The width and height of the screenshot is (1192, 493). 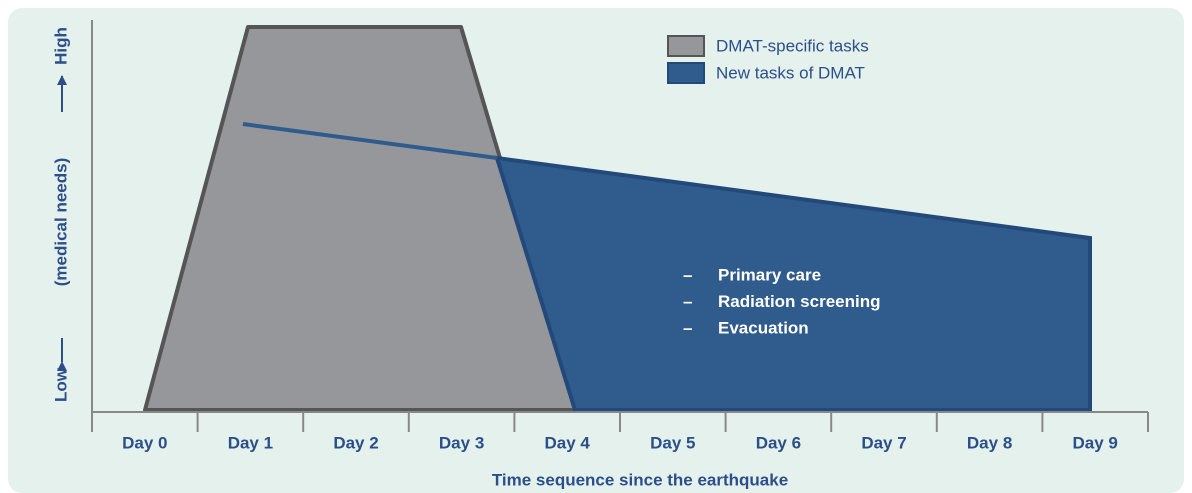 I want to click on x-axis-title: Time sequence since the earthquake, so click(x=640, y=479).